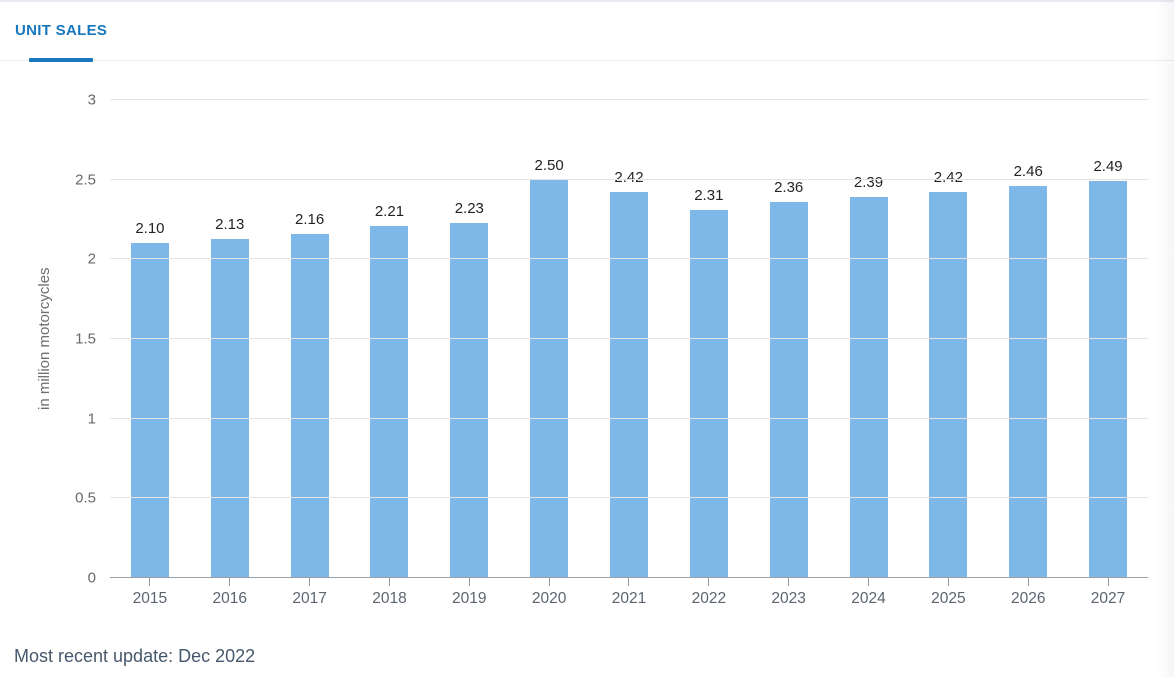 The image size is (1174, 677). I want to click on bar-band-2024: 2.39, so click(869, 339).